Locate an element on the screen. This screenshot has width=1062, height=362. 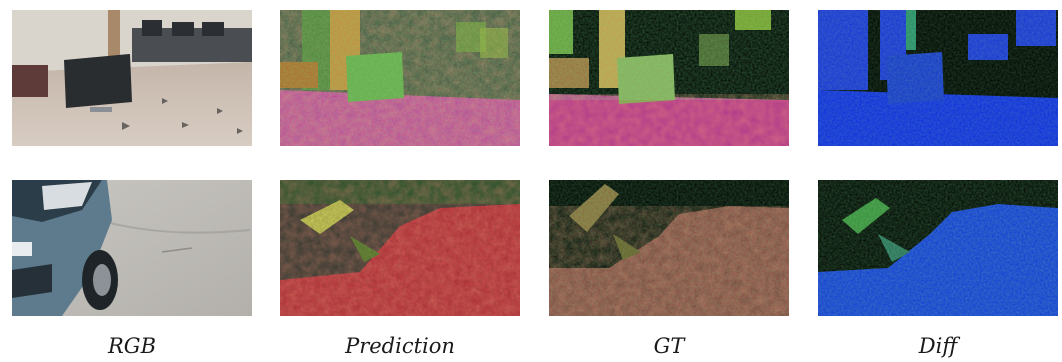
column-label-gt: GT is located at coordinates (669, 346).